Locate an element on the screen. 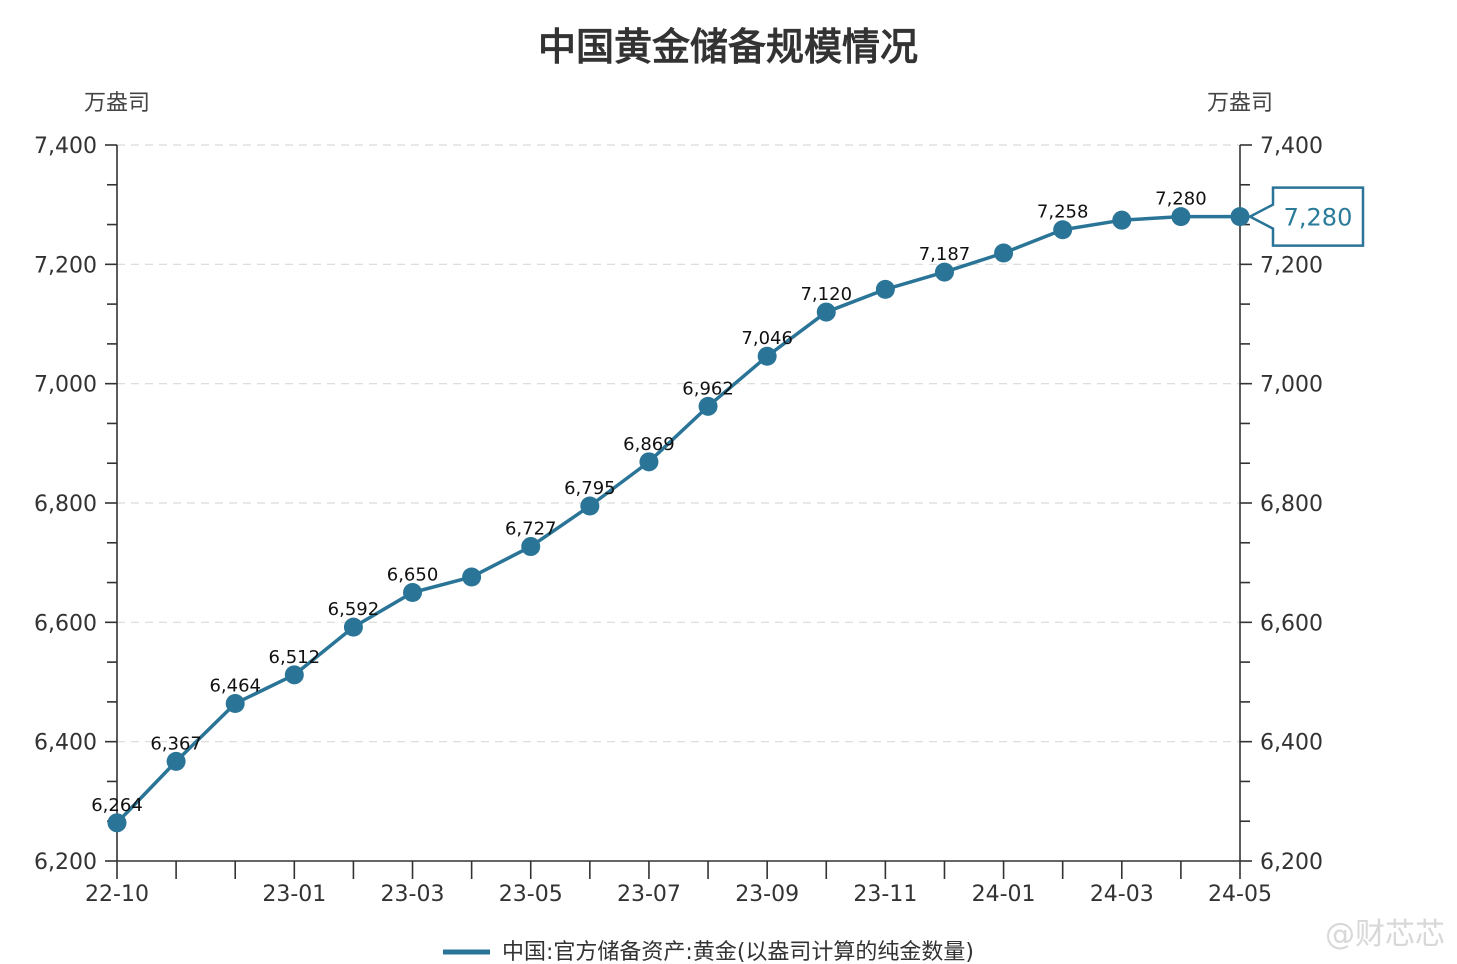 This screenshot has width=1457, height=964. x-tick-label: 22-10 is located at coordinates (117, 894).